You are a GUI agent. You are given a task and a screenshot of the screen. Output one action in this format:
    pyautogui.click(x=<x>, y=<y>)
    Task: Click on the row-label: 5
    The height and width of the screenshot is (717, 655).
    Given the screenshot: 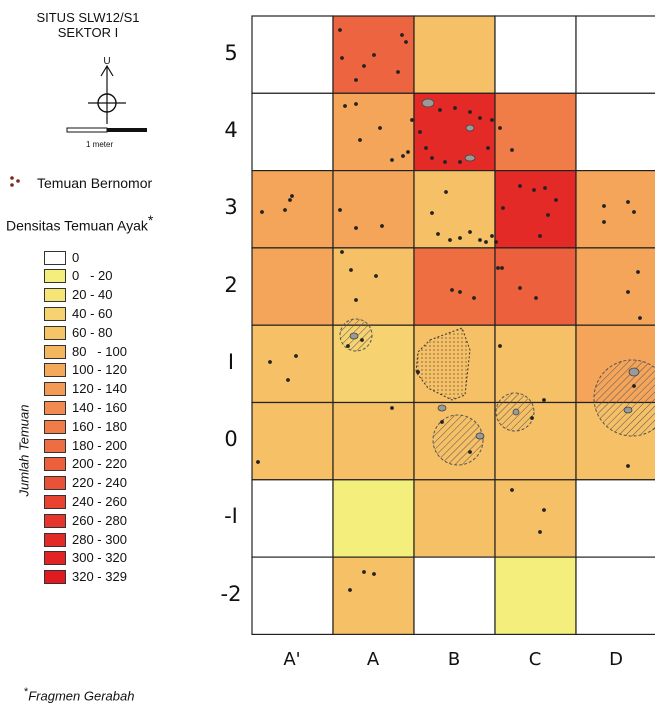 What is the action you would take?
    pyautogui.click(x=231, y=52)
    